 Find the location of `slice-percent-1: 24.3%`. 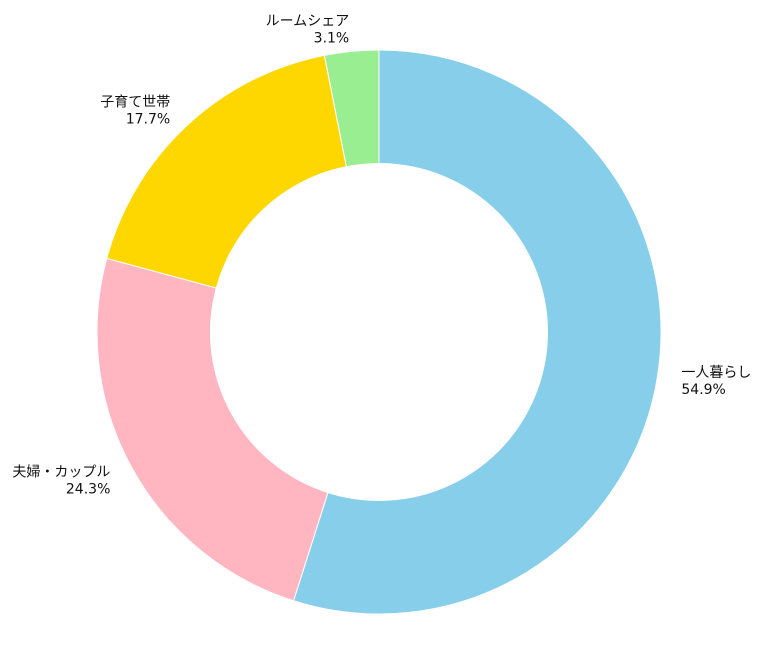

slice-percent-1: 24.3% is located at coordinates (88, 490).